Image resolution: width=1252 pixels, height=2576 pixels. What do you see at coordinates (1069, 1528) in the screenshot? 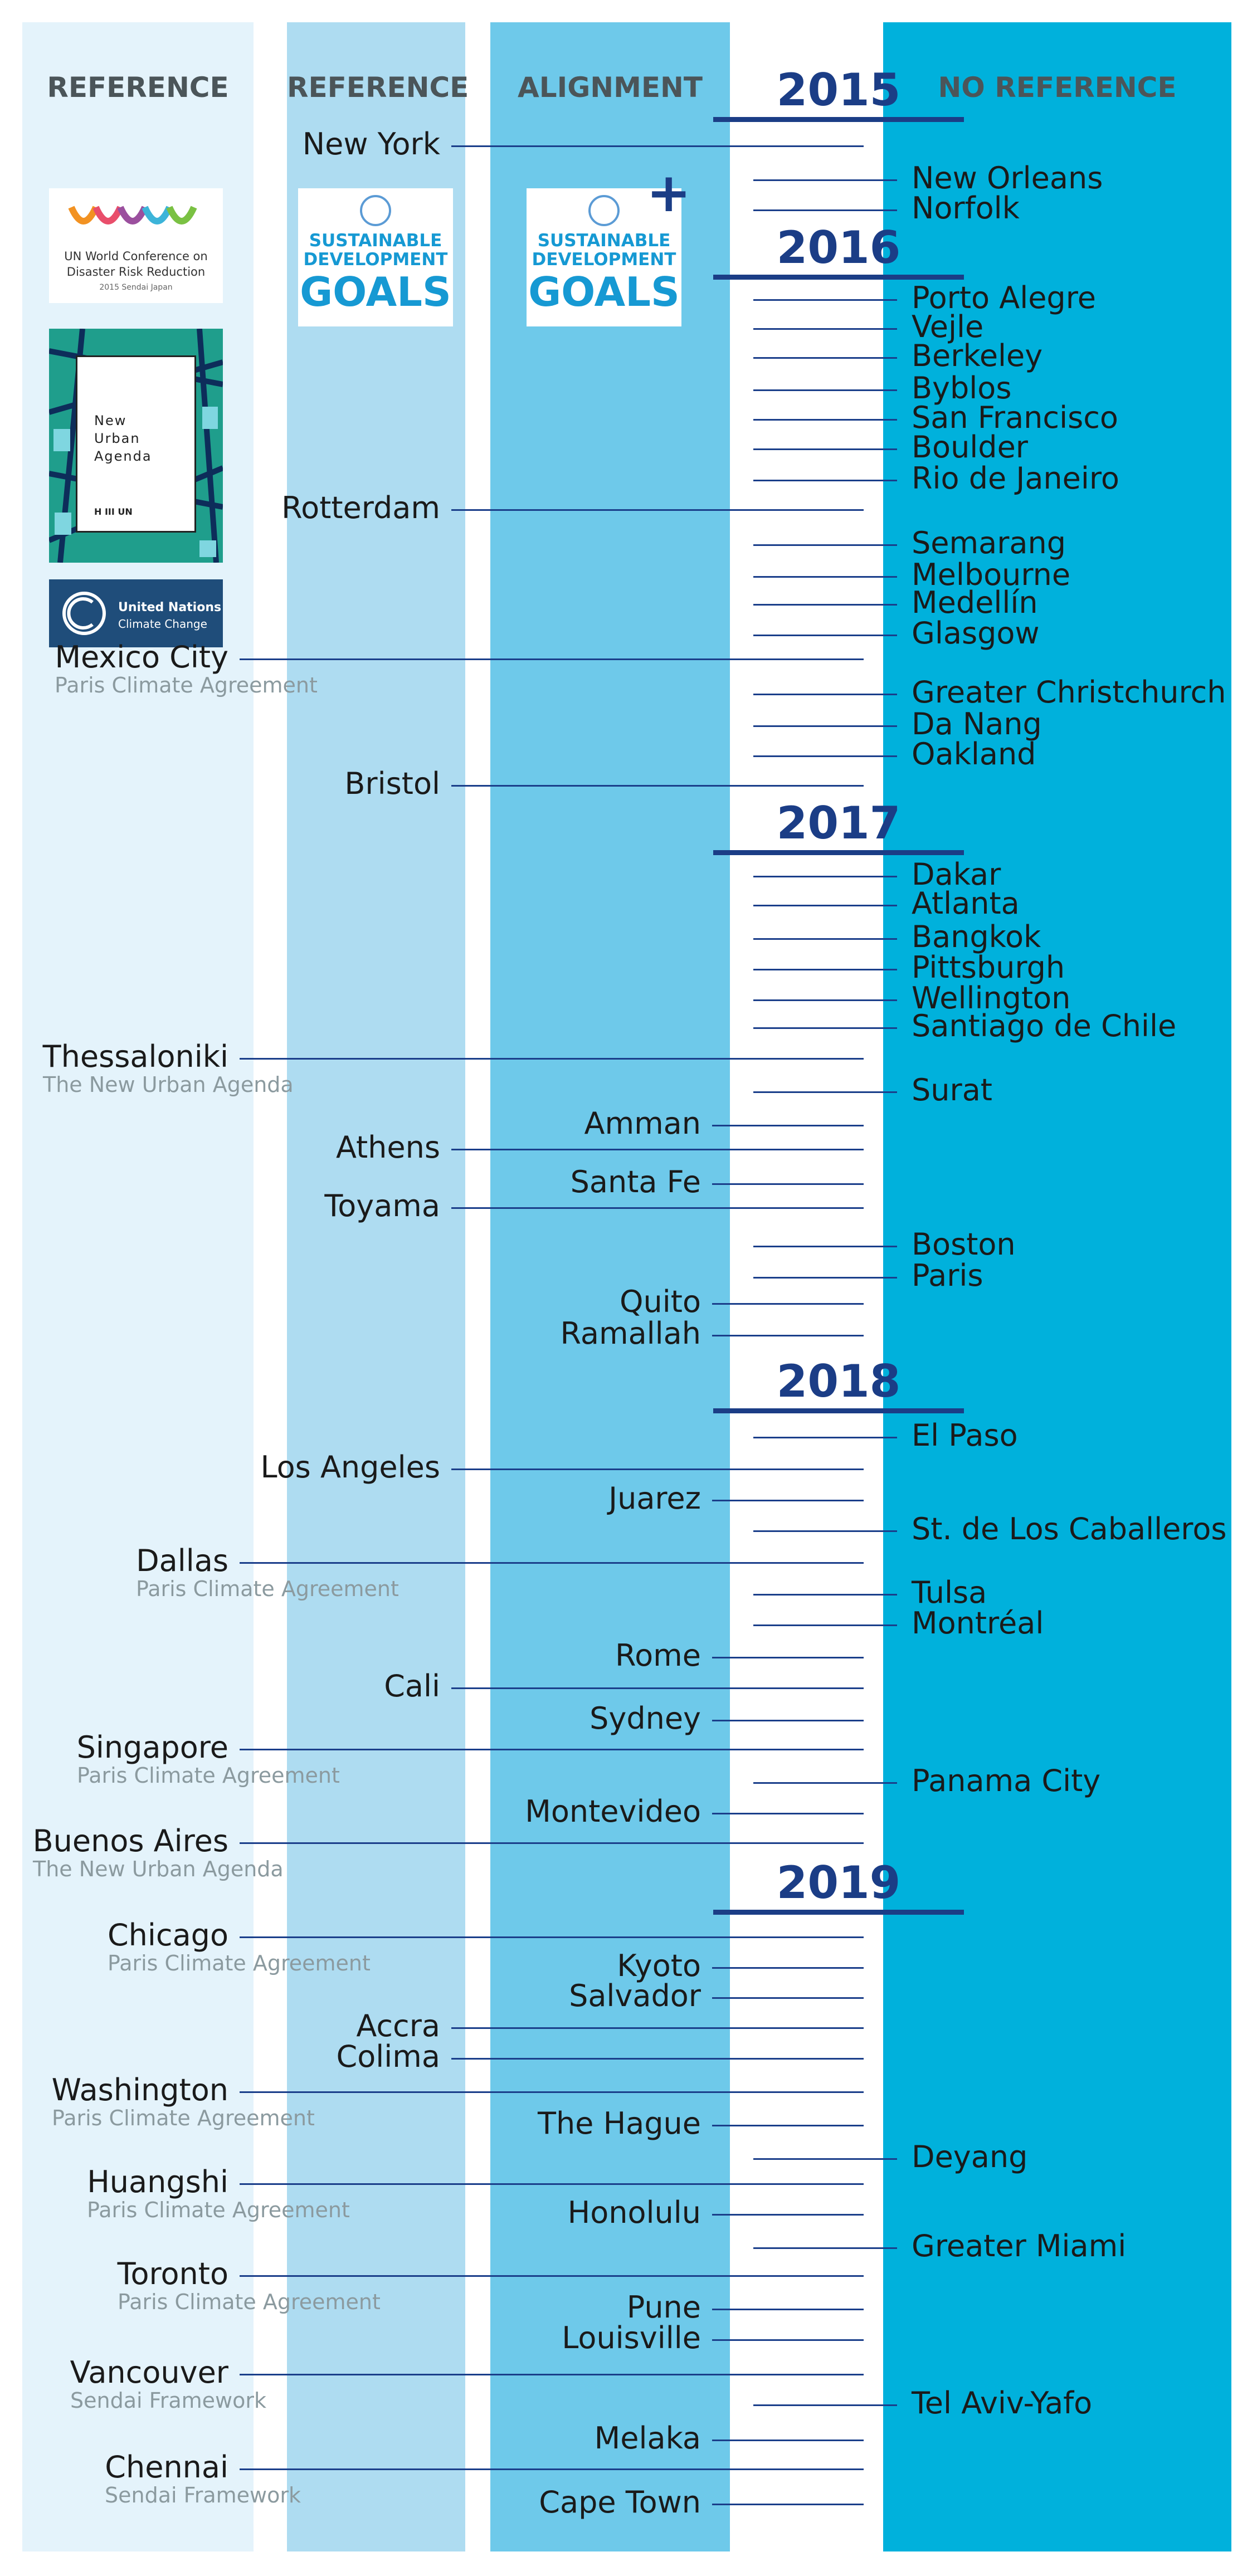
I see `city-label: St. de Los Caballeros` at bounding box center [1069, 1528].